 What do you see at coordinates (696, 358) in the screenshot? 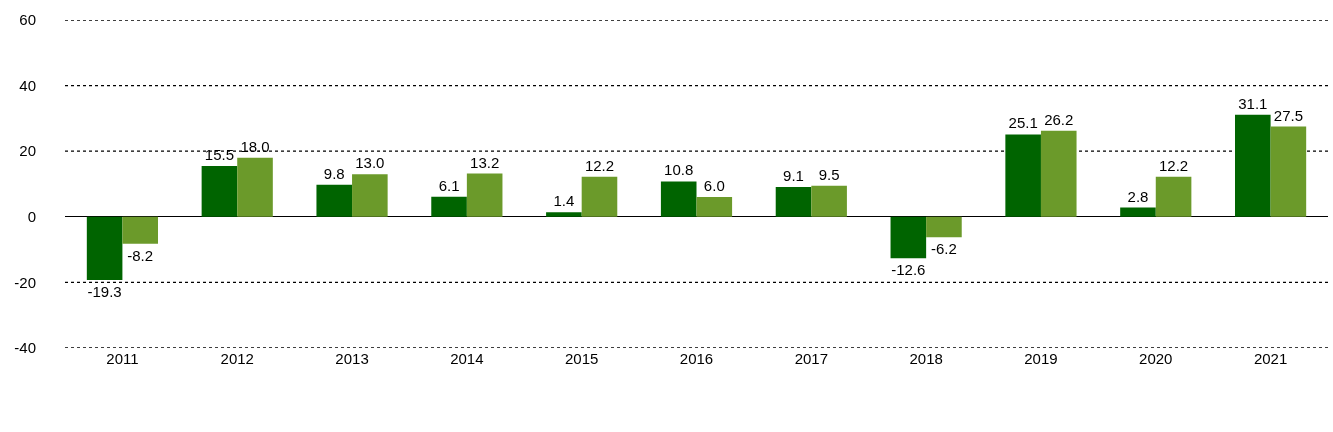
I see `x-tick-label: 2016` at bounding box center [696, 358].